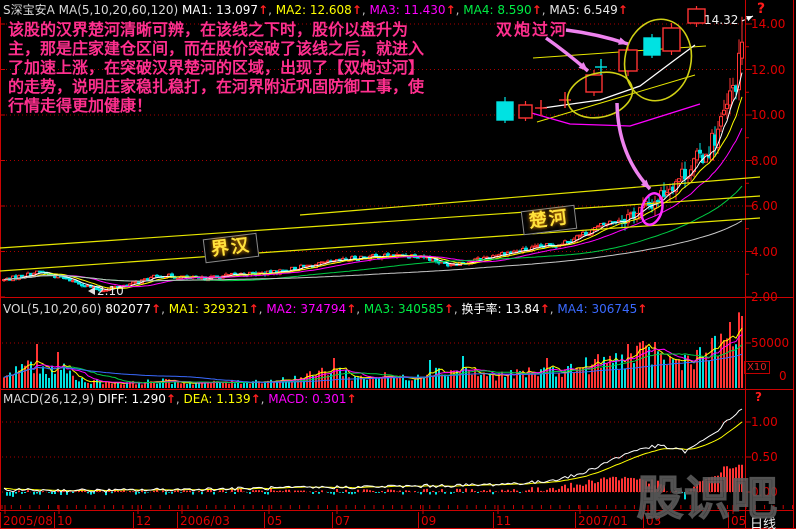 This screenshot has width=796, height=529. I want to click on date-label: 2005/08, so click(28, 521).